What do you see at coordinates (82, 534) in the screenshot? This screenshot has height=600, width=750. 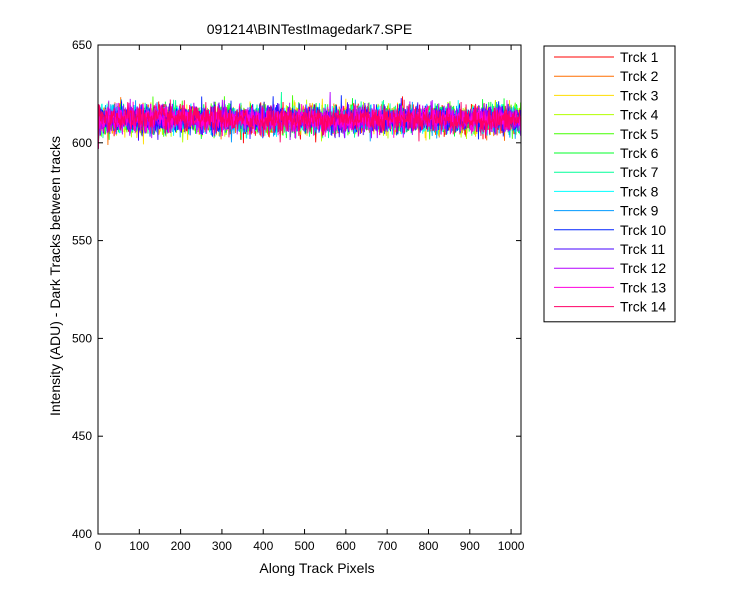 I see `y-tick-label: 400` at bounding box center [82, 534].